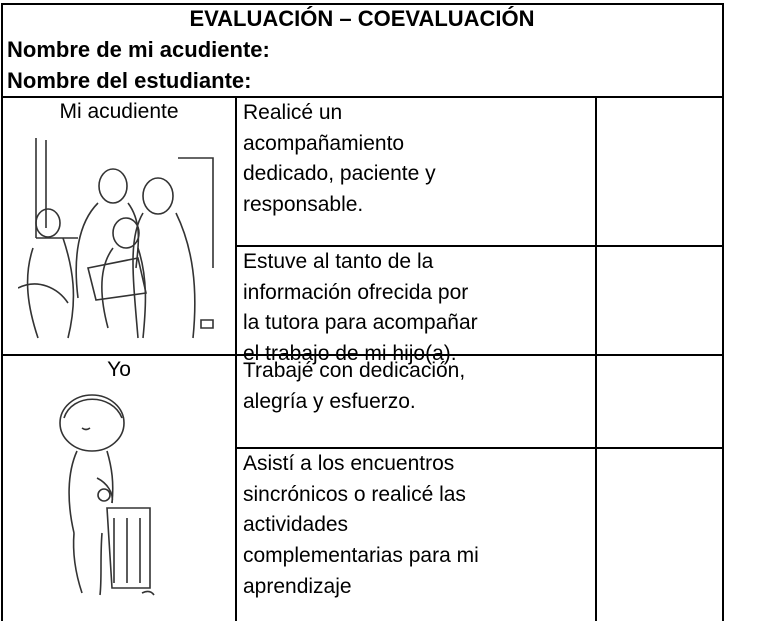 The width and height of the screenshot is (761, 621). What do you see at coordinates (119, 111) in the screenshot?
I see `row-label: Mi acudiente` at bounding box center [119, 111].